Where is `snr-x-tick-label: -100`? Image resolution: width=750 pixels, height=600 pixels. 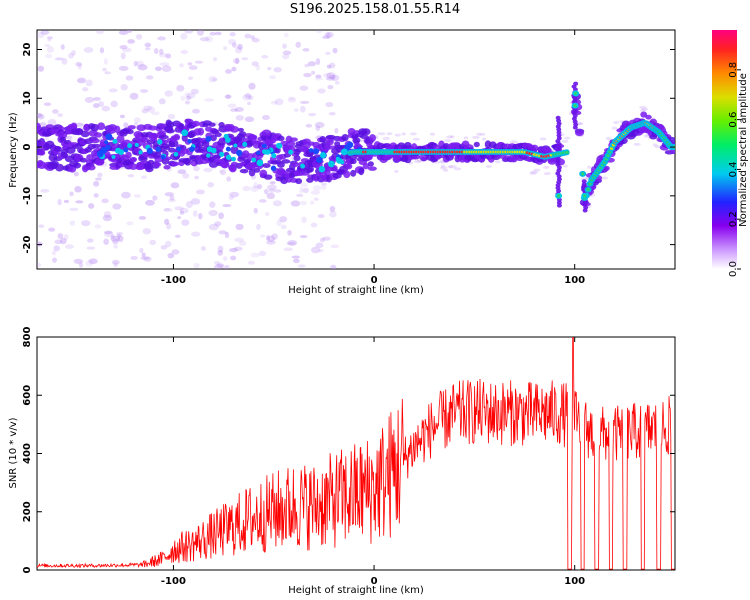
snr-x-tick-label: -100 is located at coordinates (173, 581).